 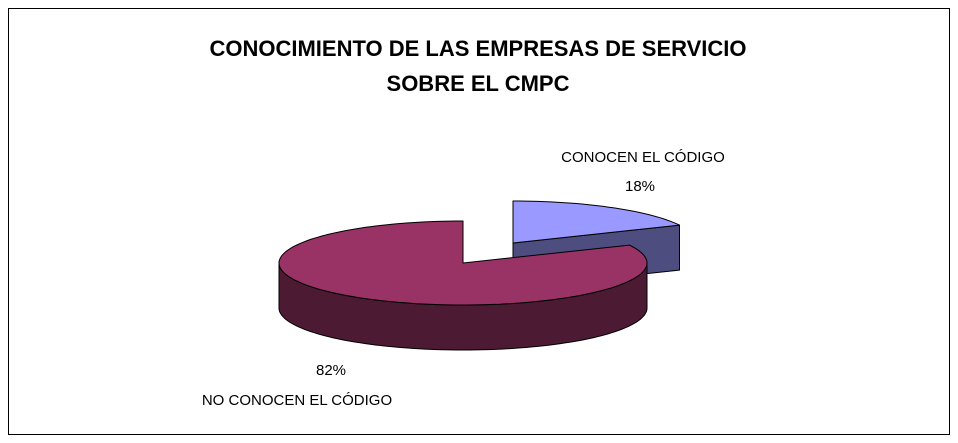 I want to click on value-label: 18%, so click(x=640, y=186).